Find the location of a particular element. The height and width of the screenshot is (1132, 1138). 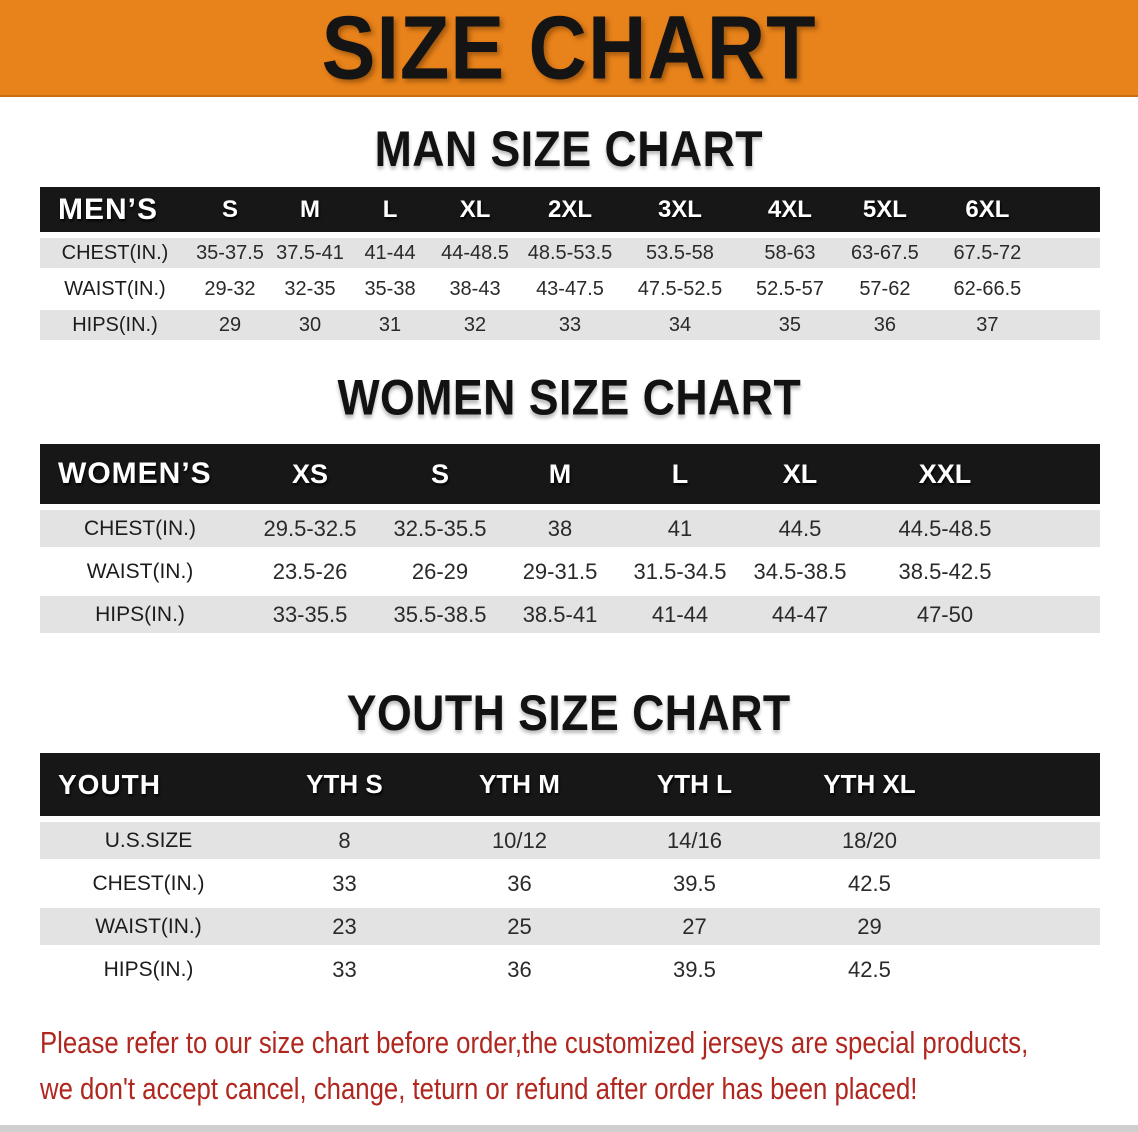

cell: 23.5-26 is located at coordinates (310, 571).